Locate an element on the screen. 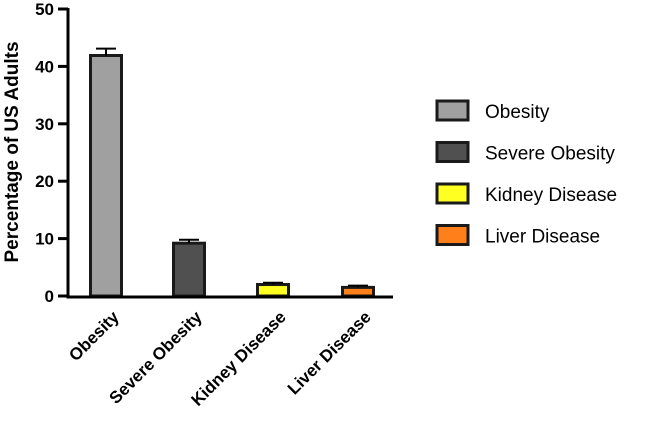 This screenshot has width=646, height=443. y-tick-label: 50 is located at coordinates (44, 9).